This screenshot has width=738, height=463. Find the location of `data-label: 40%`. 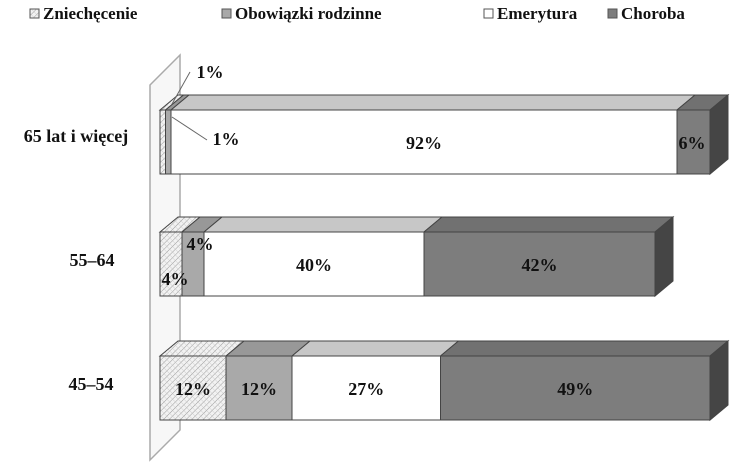

data-label: 40% is located at coordinates (314, 265).